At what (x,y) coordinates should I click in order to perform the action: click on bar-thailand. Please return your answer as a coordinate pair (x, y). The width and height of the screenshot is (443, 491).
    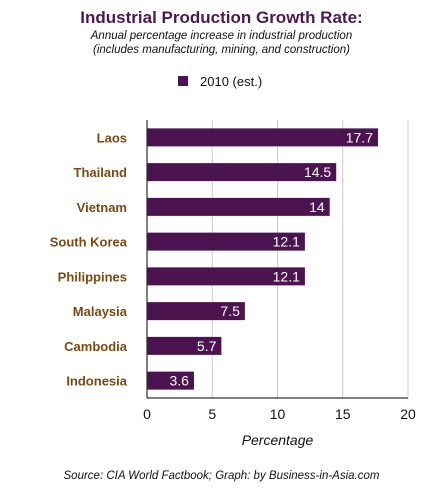
    Looking at the image, I should click on (242, 172).